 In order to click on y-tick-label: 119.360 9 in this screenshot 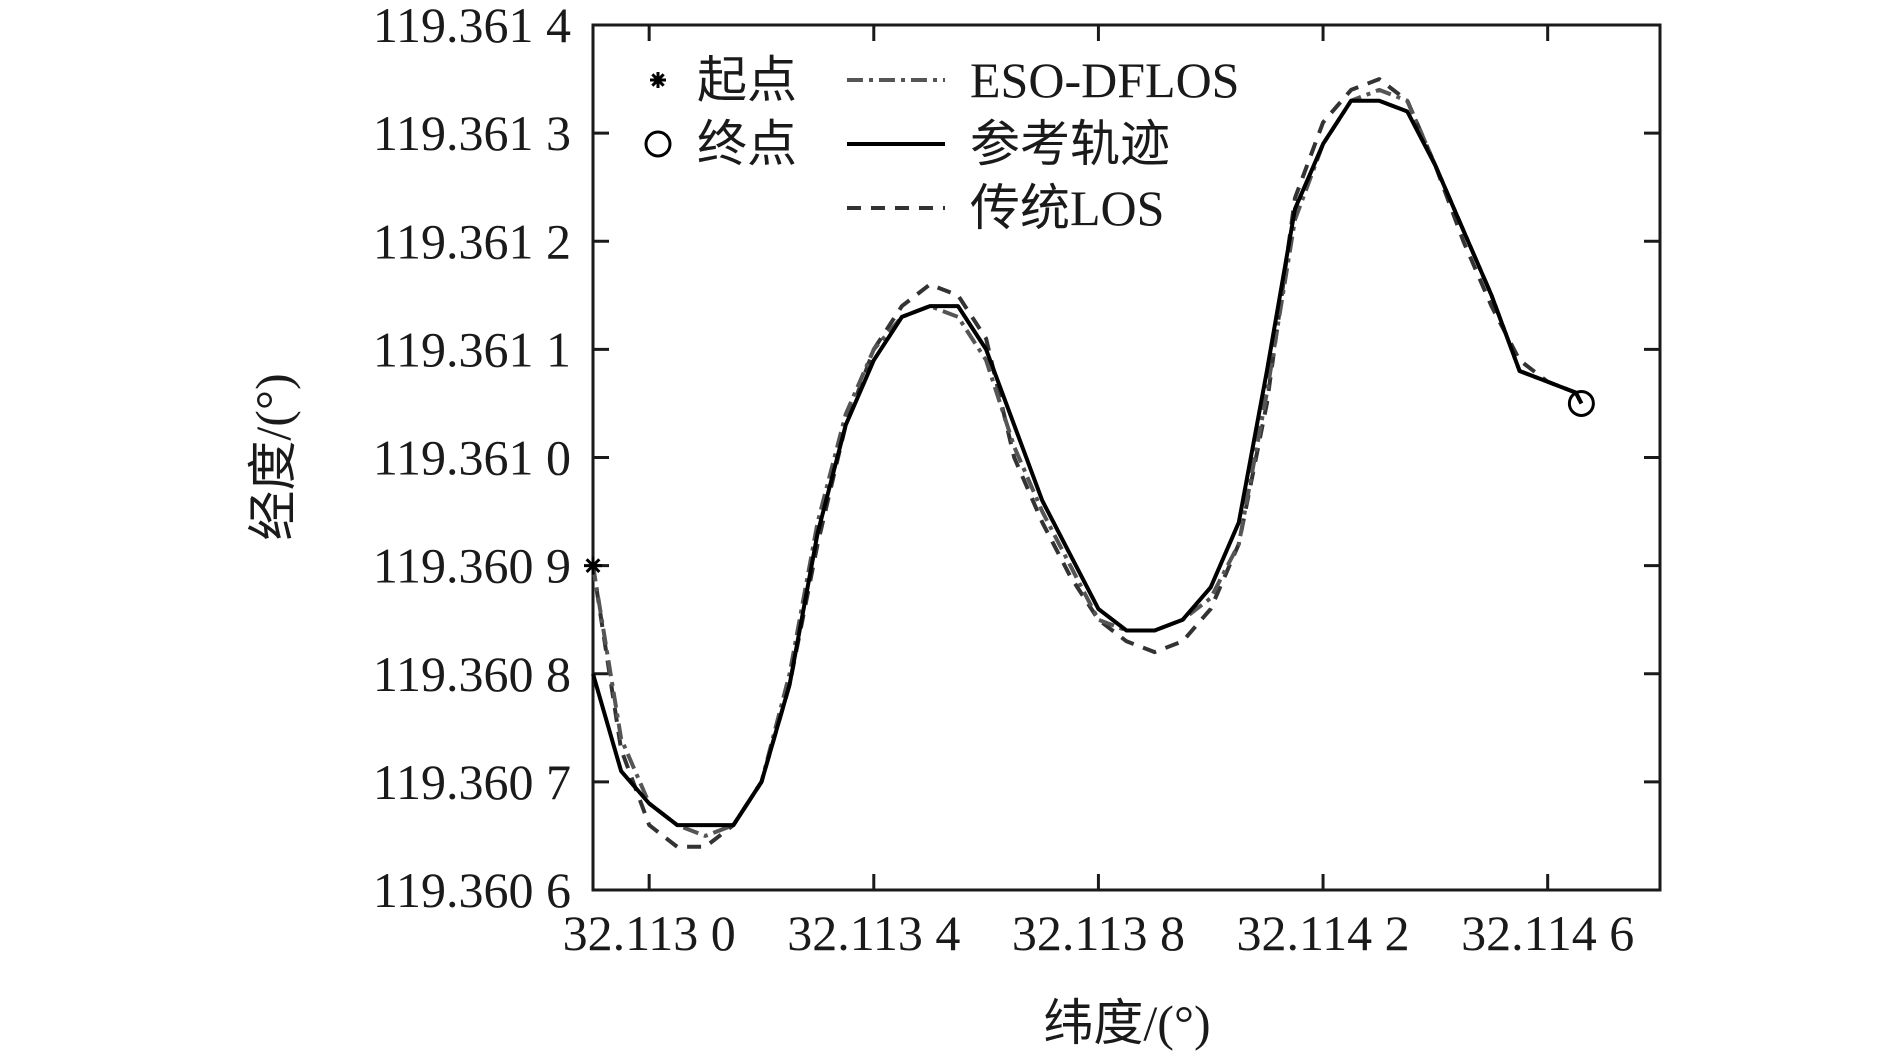, I will do `click(472, 566)`.